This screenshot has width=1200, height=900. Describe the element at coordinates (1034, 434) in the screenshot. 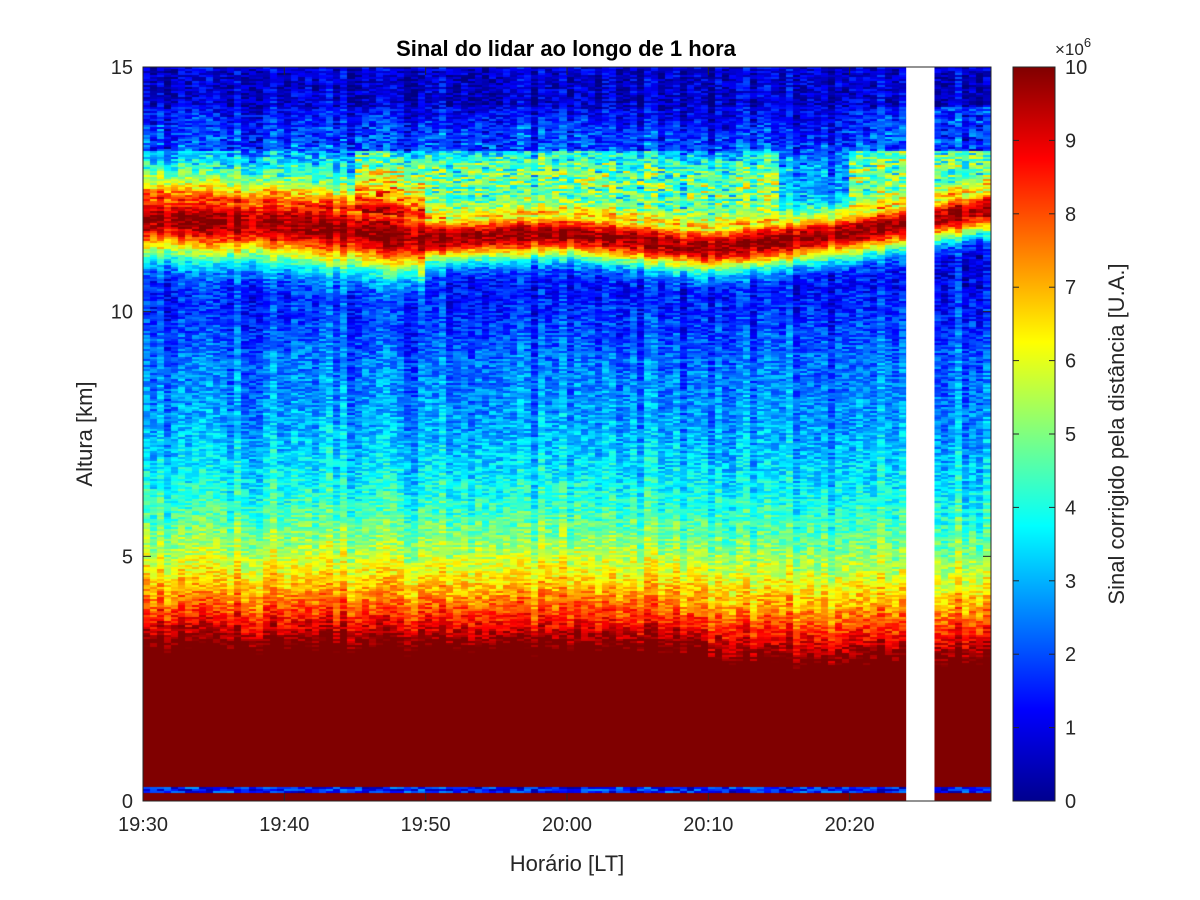

I see `colorbar-gradient` at that location.